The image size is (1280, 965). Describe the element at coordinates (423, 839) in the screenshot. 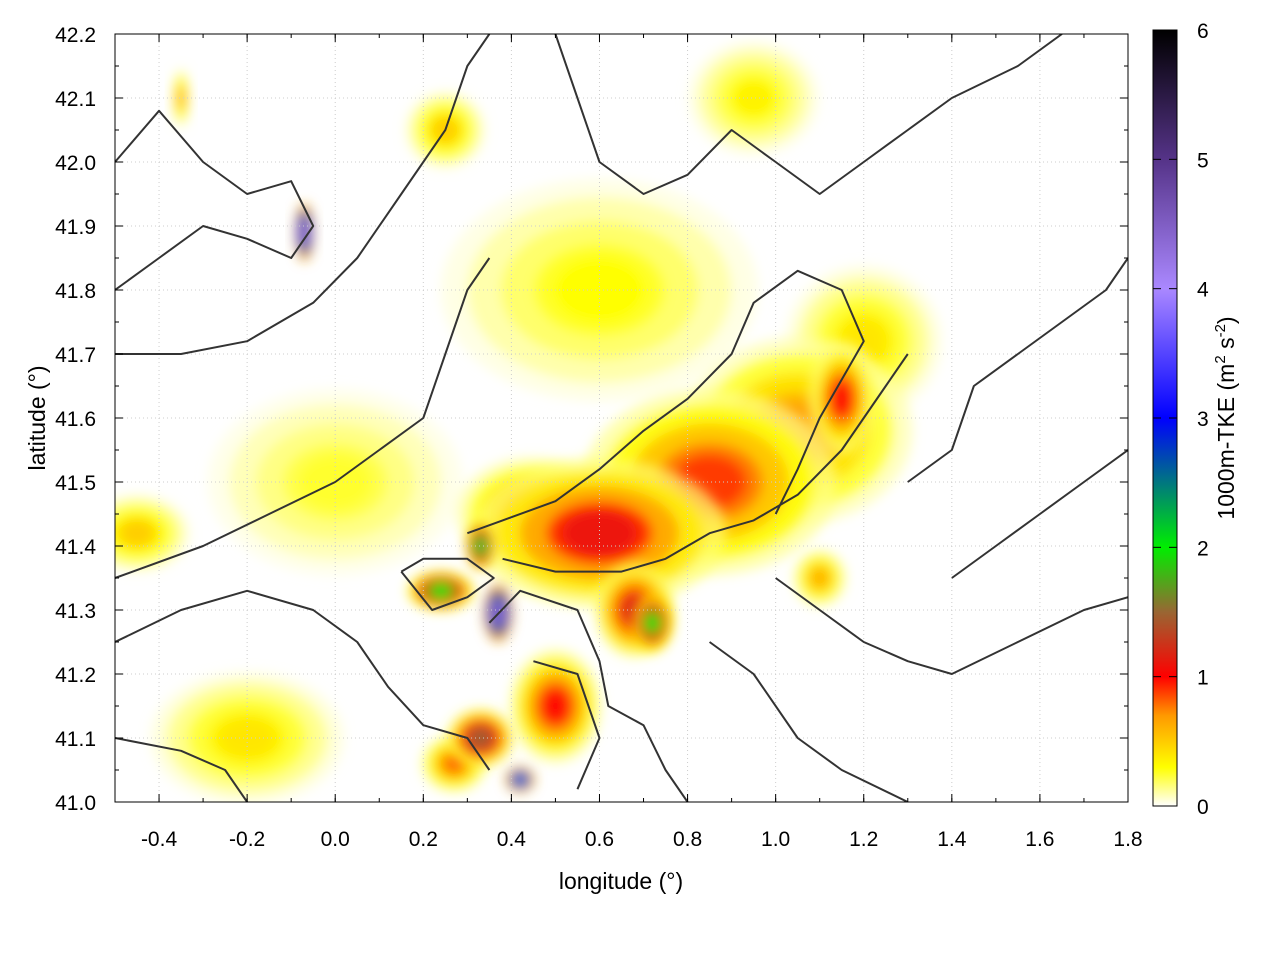

I see `x-tick-label: 0.2` at that location.